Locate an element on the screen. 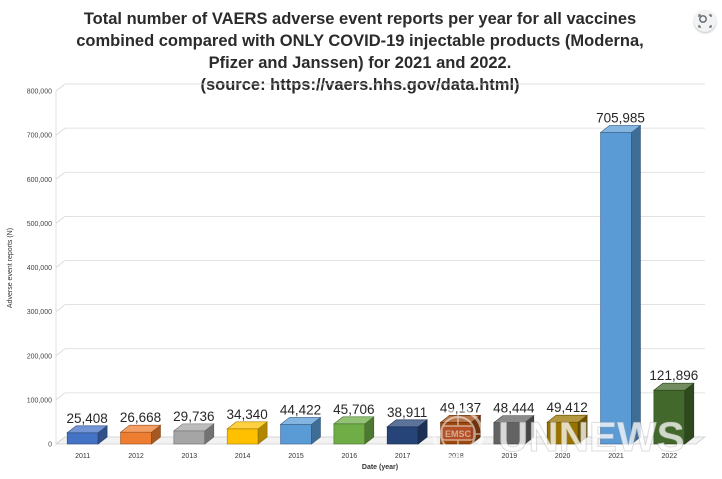  bar-2015 is located at coordinates (300, 430).